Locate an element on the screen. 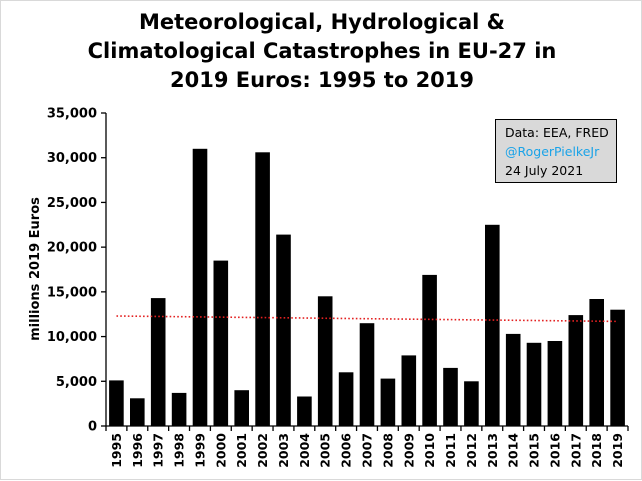 The height and width of the screenshot is (481, 642). source-text: Data: EEA, FRED is located at coordinates (557, 132).